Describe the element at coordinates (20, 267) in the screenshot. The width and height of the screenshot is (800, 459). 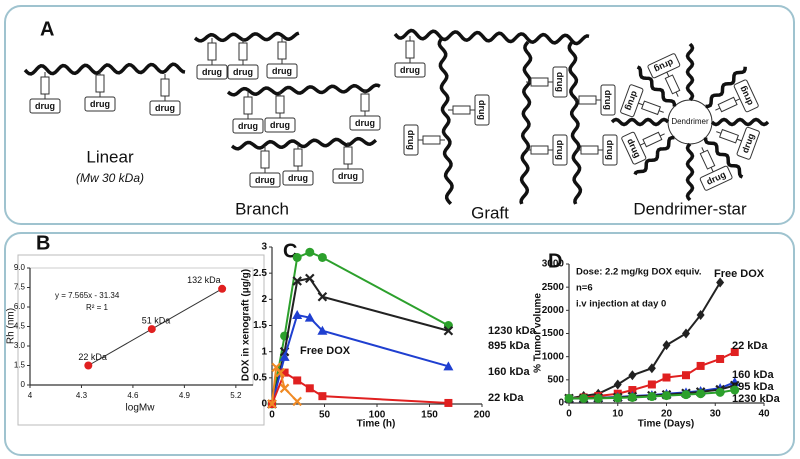
I see `y-tick-label: 9.0` at that location.